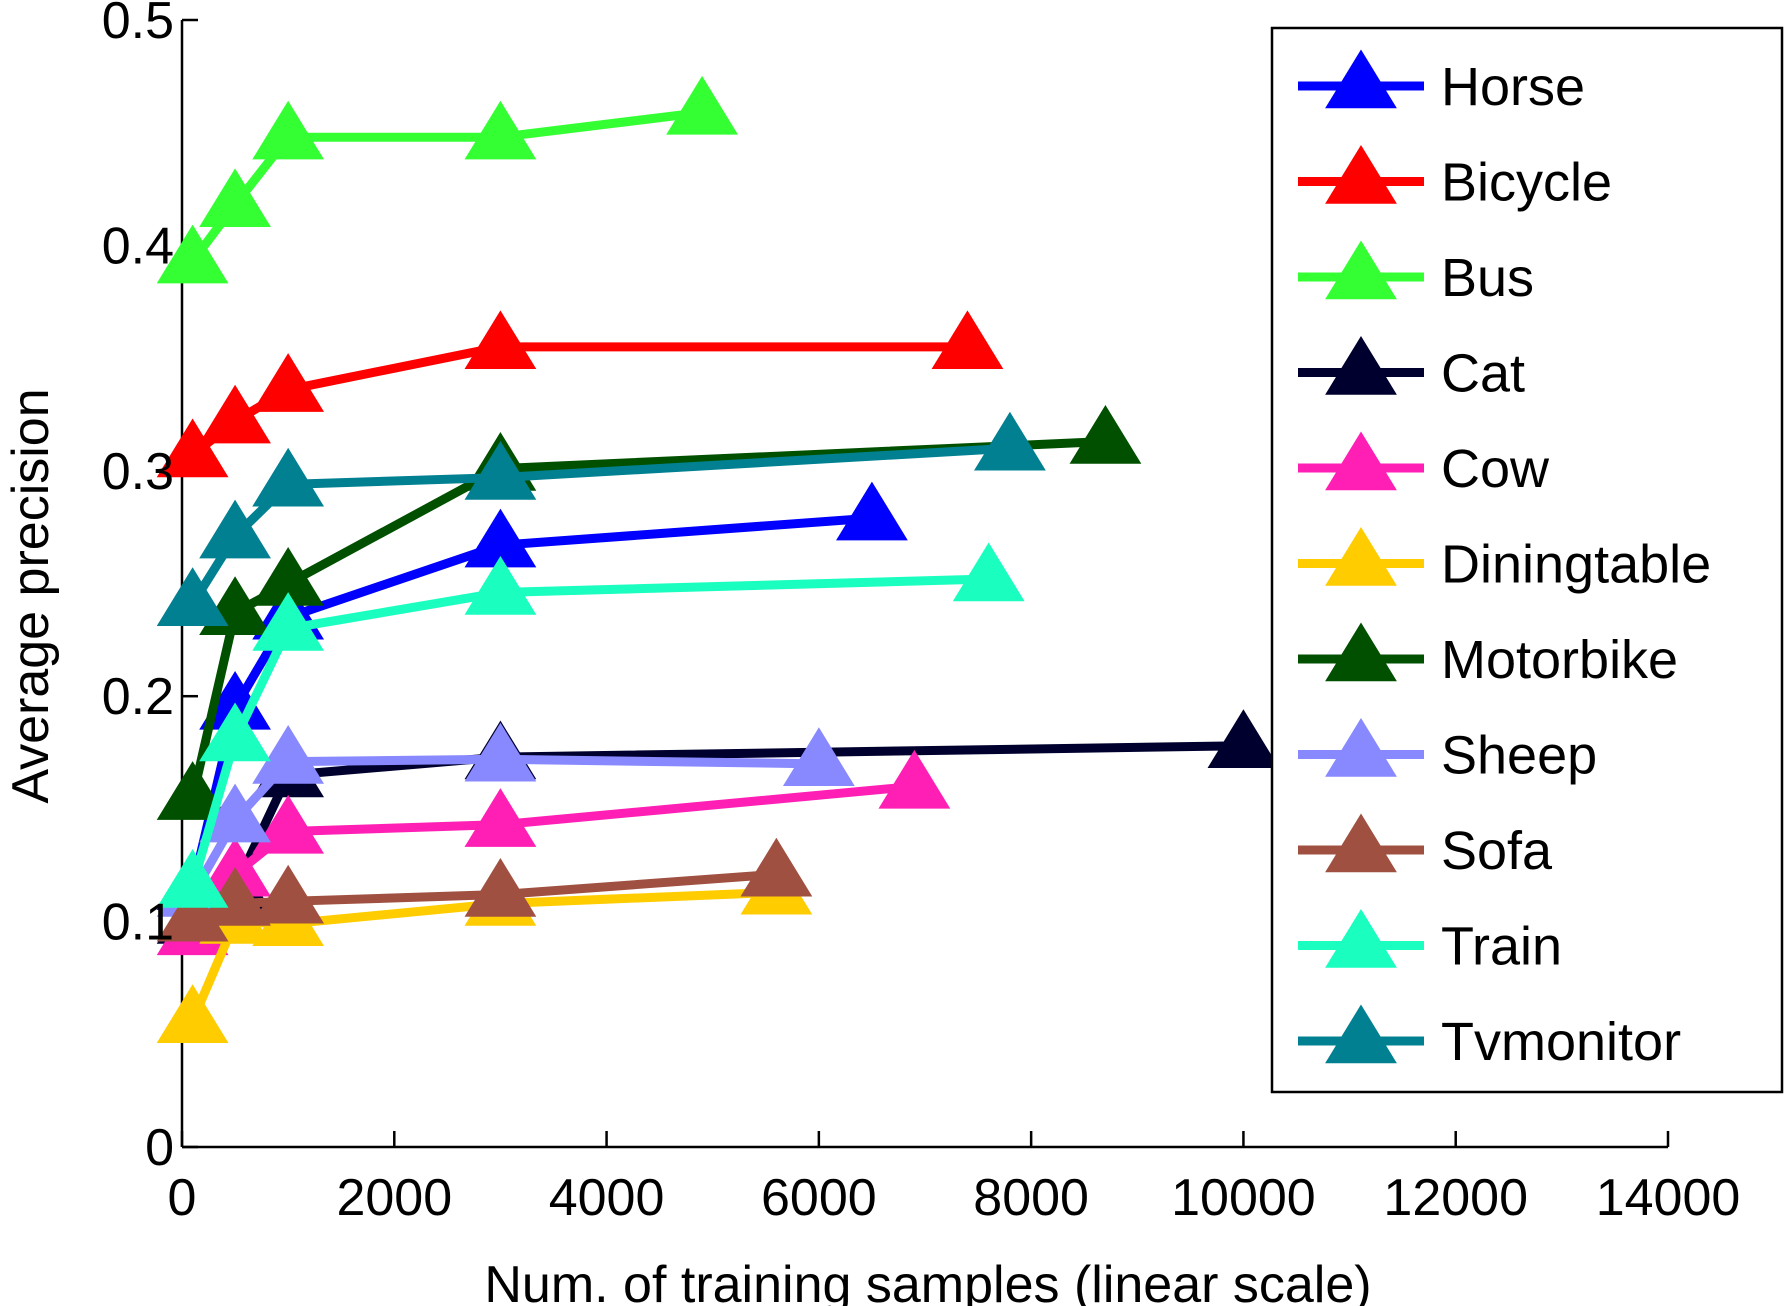  Describe the element at coordinates (1361, 1034) in the screenshot. I see `legend-marker-tvmonitor` at that location.